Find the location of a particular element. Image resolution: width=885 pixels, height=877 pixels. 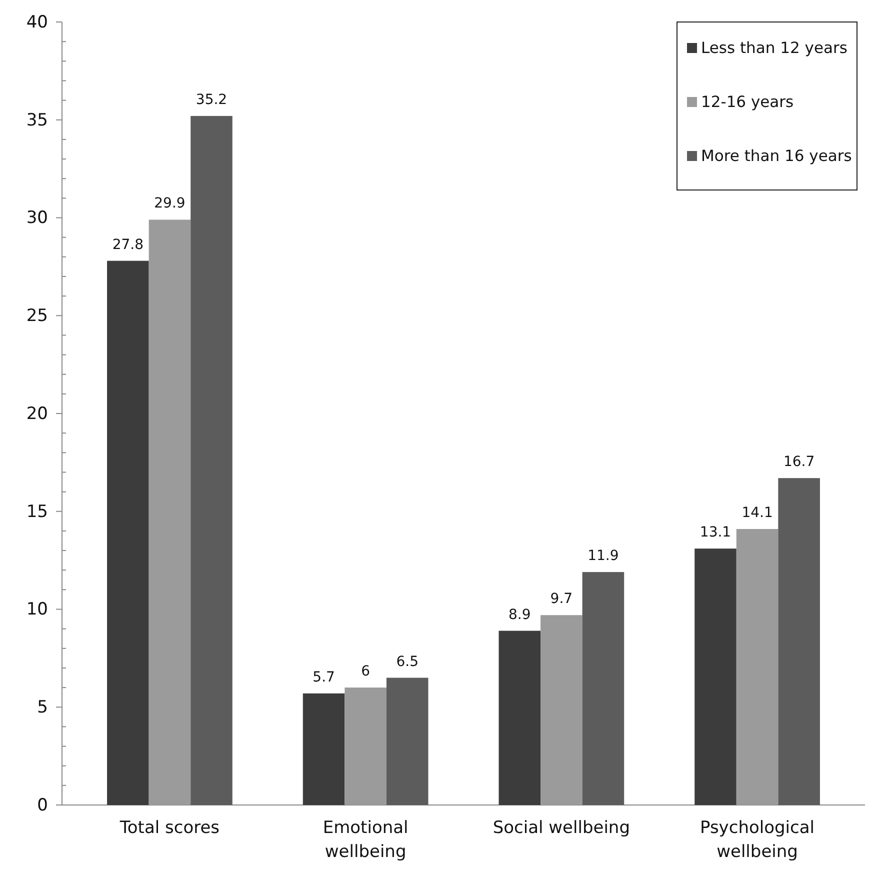

x-tick-label: Social wellbeing is located at coordinates (561, 828).